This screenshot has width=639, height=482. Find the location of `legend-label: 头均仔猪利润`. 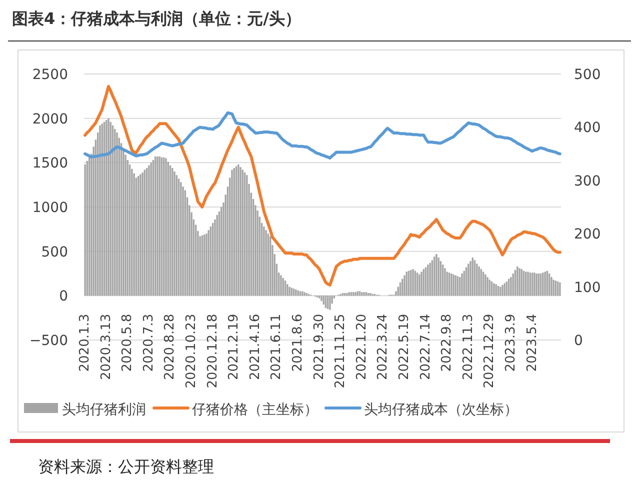

legend-label: 头均仔猪利润 is located at coordinates (104, 410).